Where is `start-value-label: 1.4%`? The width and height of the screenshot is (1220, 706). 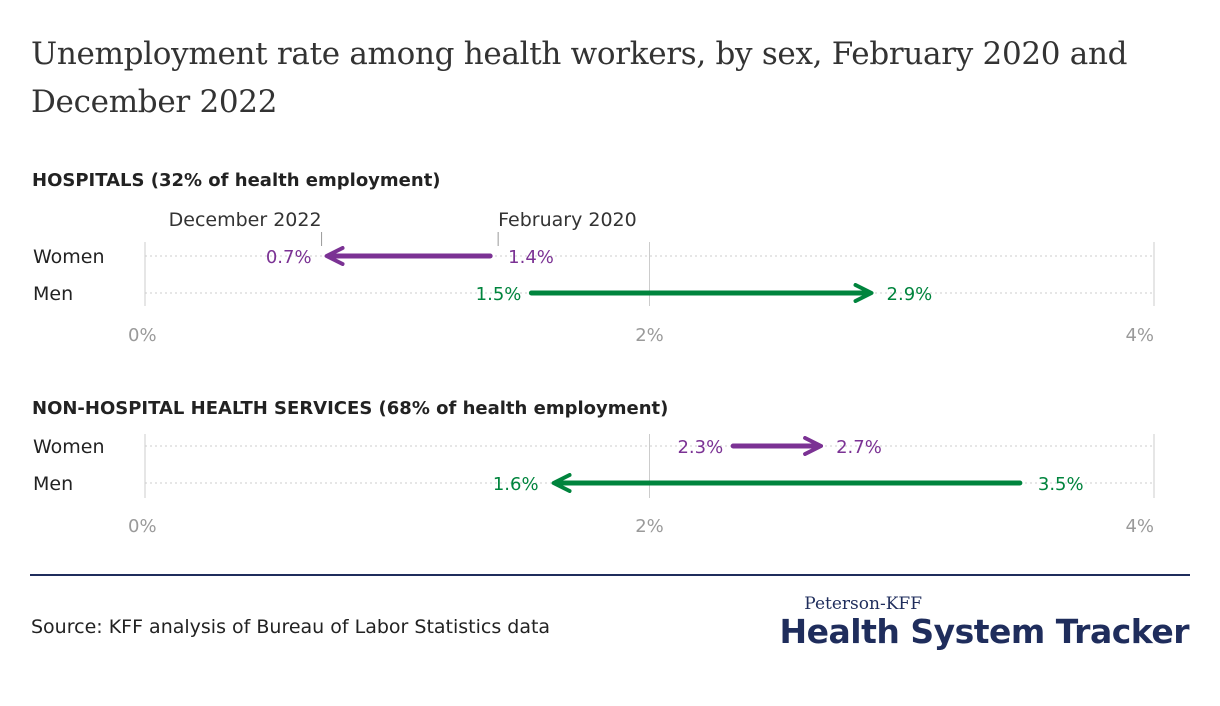
start-value-label: 1.4% is located at coordinates (531, 257).